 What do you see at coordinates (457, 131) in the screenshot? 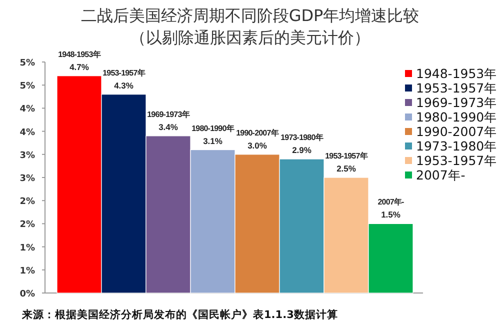
I see `legend-label: 1990-2007年` at bounding box center [457, 131].